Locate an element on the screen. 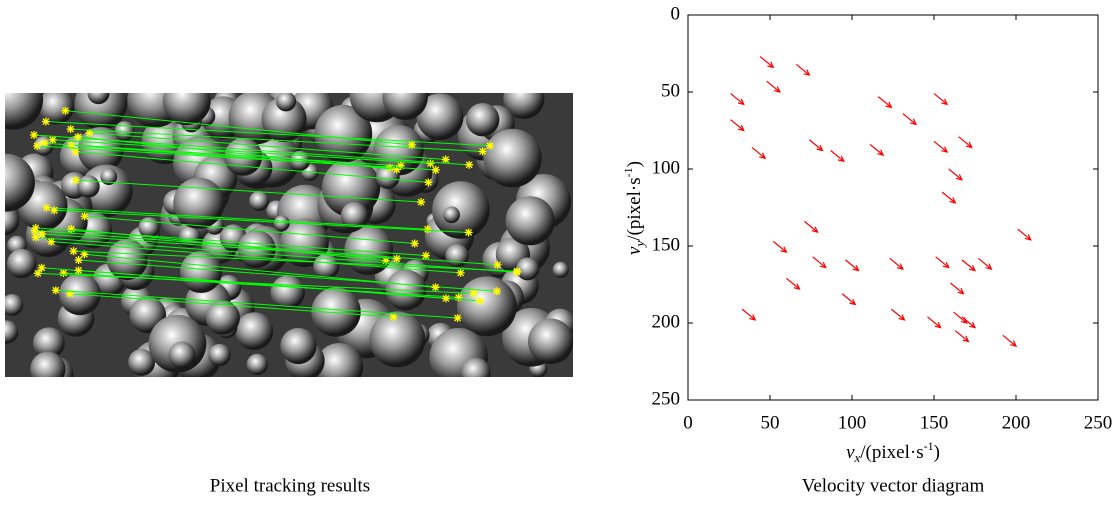 This screenshot has height=505, width=1118. y-tick-label: 50 is located at coordinates (670, 90).